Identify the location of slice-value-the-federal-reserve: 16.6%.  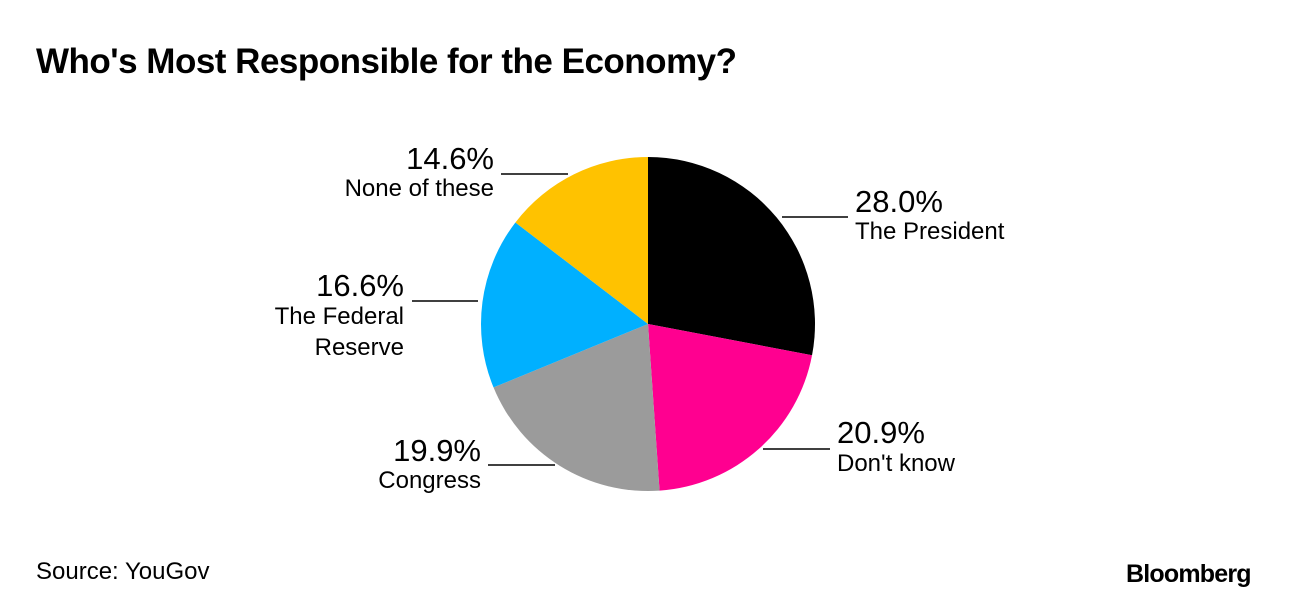
(360, 285).